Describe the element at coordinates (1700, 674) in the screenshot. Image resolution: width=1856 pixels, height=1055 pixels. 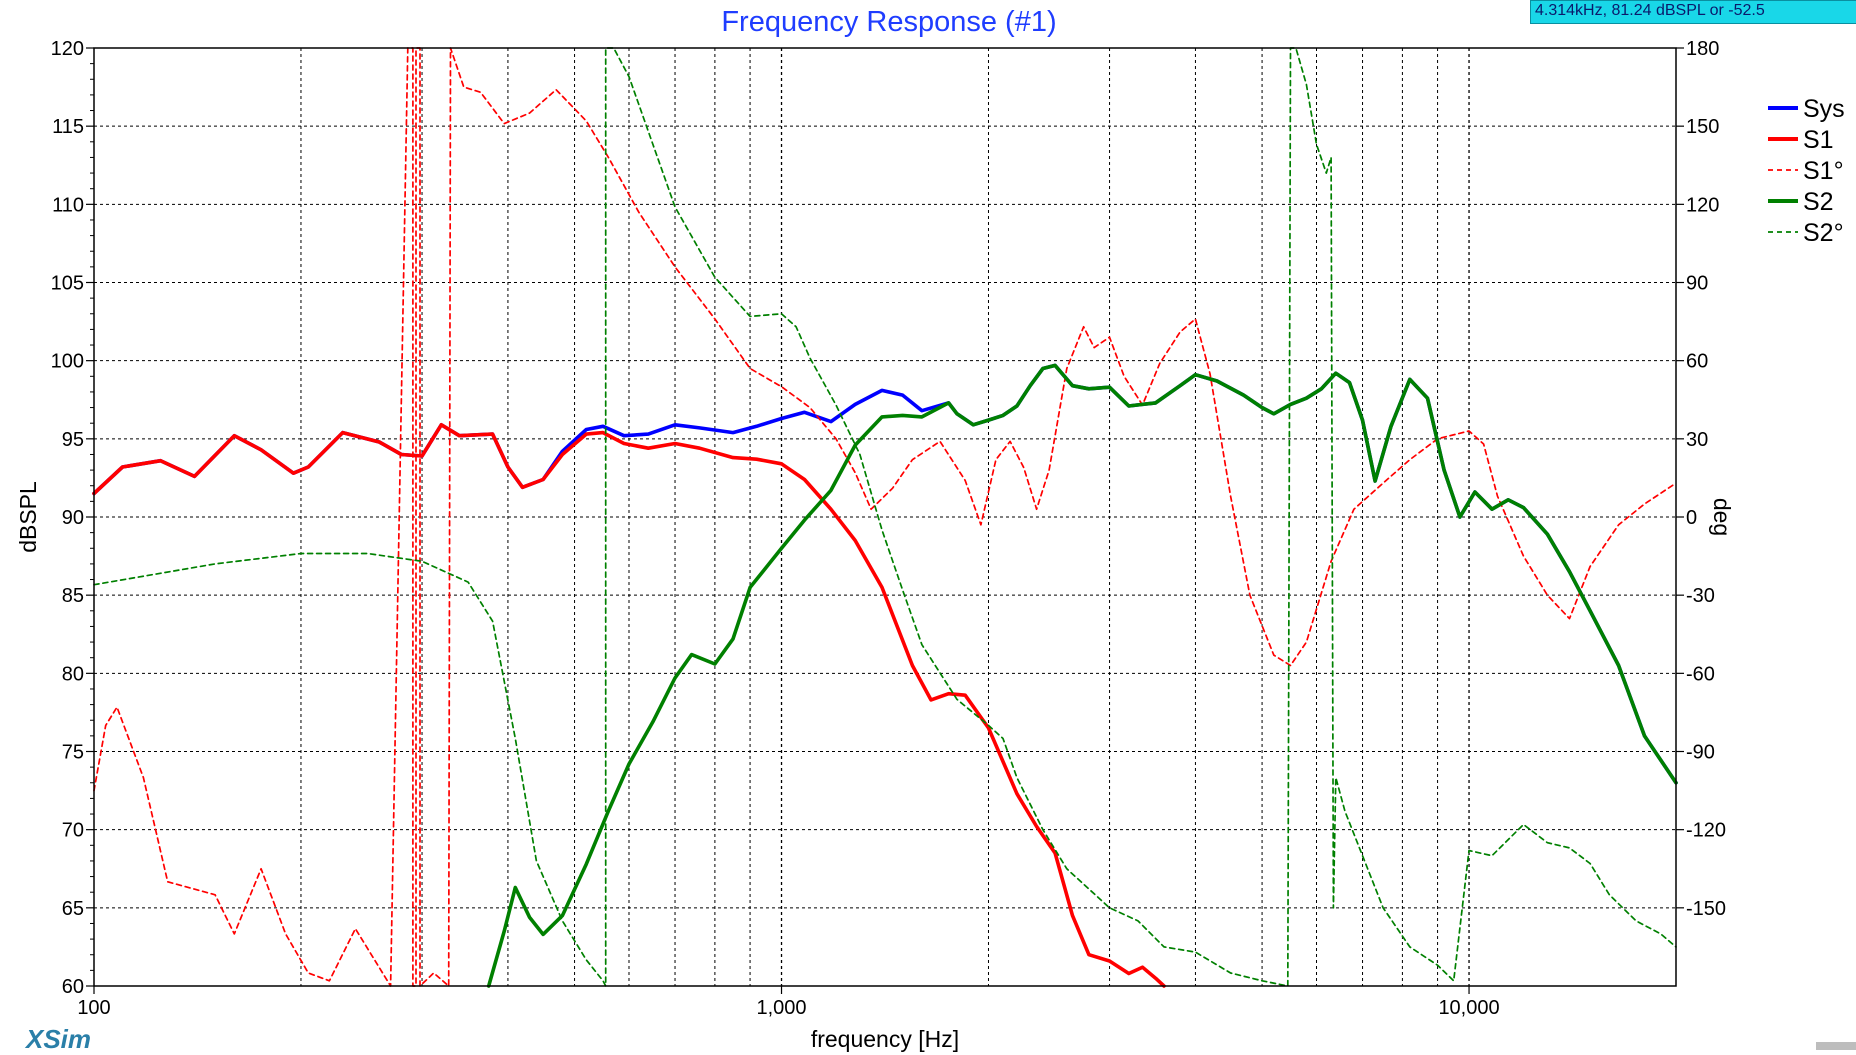
I see `y2-tick-label: -60` at that location.